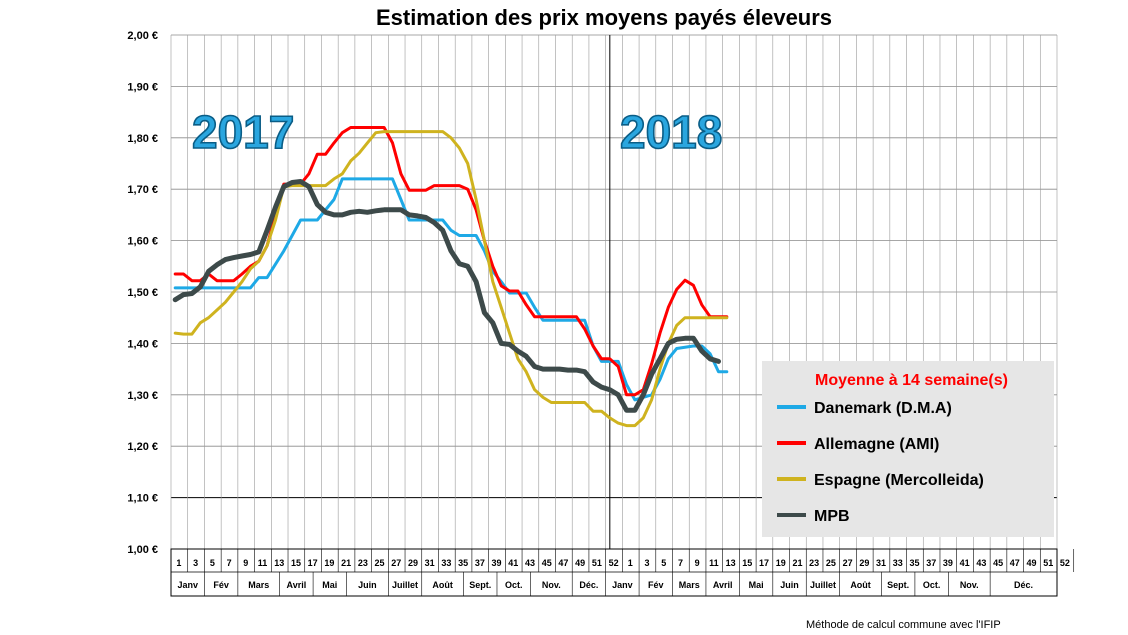 The width and height of the screenshot is (1128, 635). Describe the element at coordinates (911, 380) in the screenshot. I see `legend-title: Moyenne à 14 semaine(s)` at that location.